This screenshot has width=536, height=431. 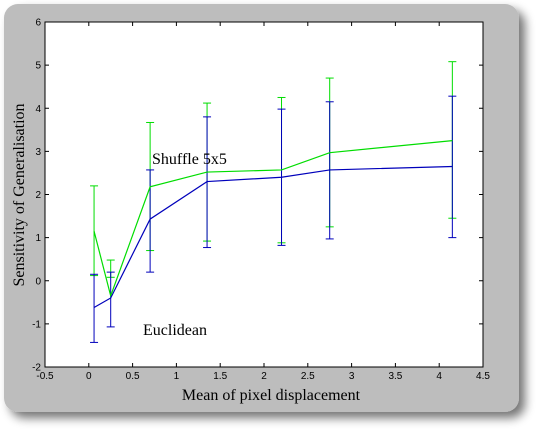 What do you see at coordinates (19, 194) in the screenshot?
I see `y-axis-label: Sensitivity of Generalisation` at bounding box center [19, 194].